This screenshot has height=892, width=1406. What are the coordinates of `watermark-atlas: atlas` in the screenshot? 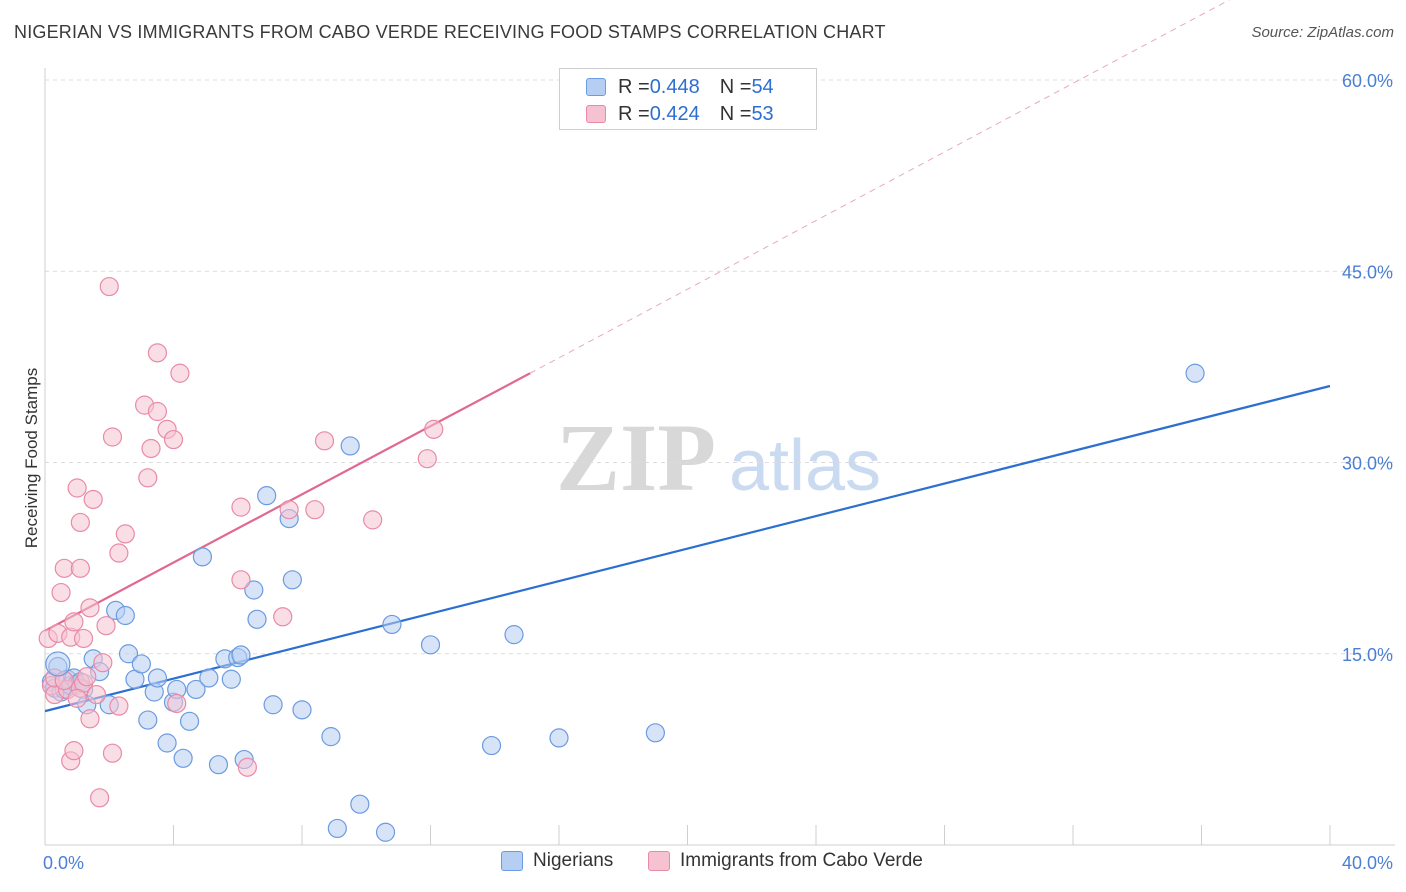 It's located at (805, 466).